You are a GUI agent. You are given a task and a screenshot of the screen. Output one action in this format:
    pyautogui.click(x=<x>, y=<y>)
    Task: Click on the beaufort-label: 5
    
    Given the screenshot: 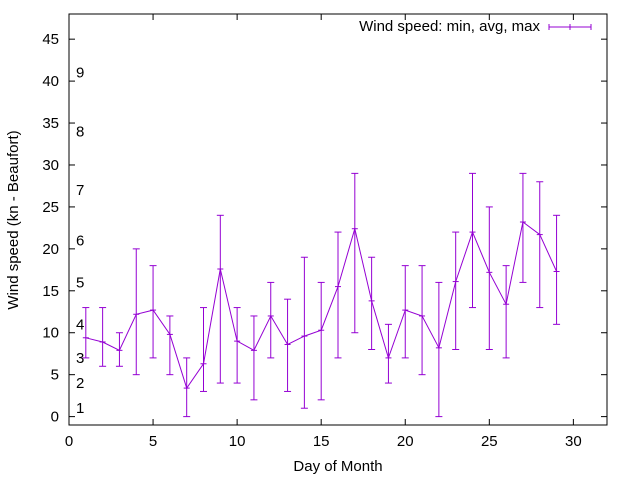 What is the action you would take?
    pyautogui.click(x=80, y=282)
    